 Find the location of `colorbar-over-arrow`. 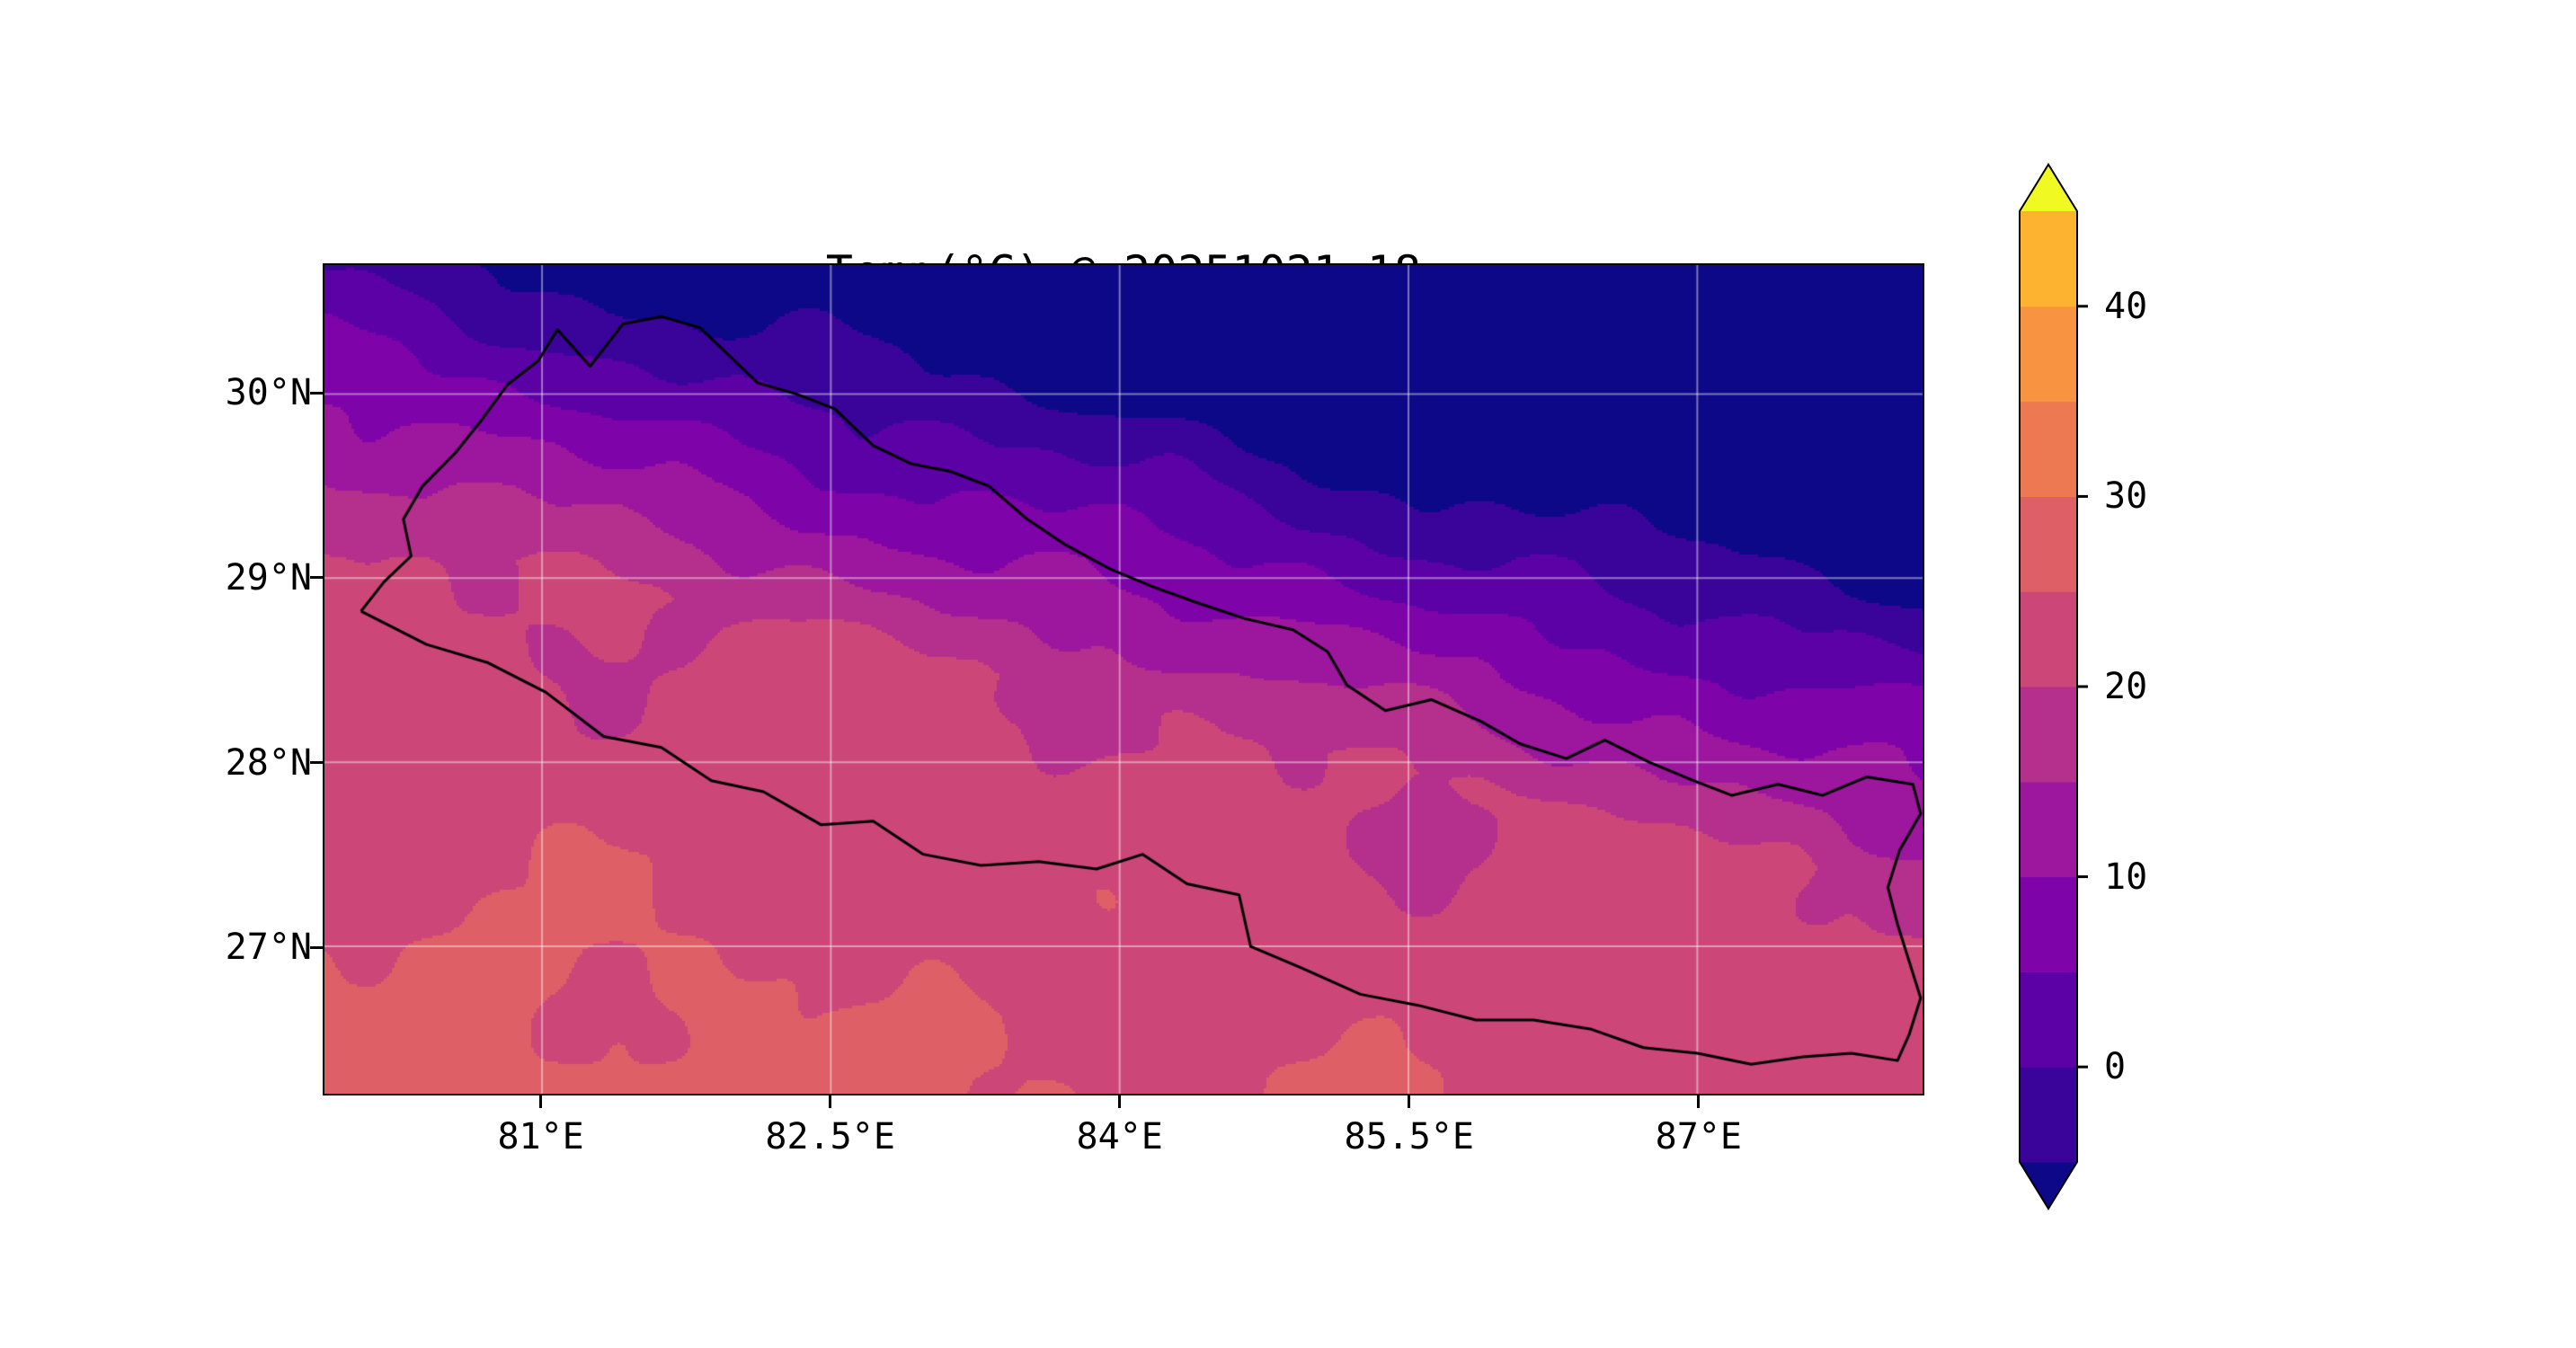

colorbar-over-arrow is located at coordinates (2048, 187).